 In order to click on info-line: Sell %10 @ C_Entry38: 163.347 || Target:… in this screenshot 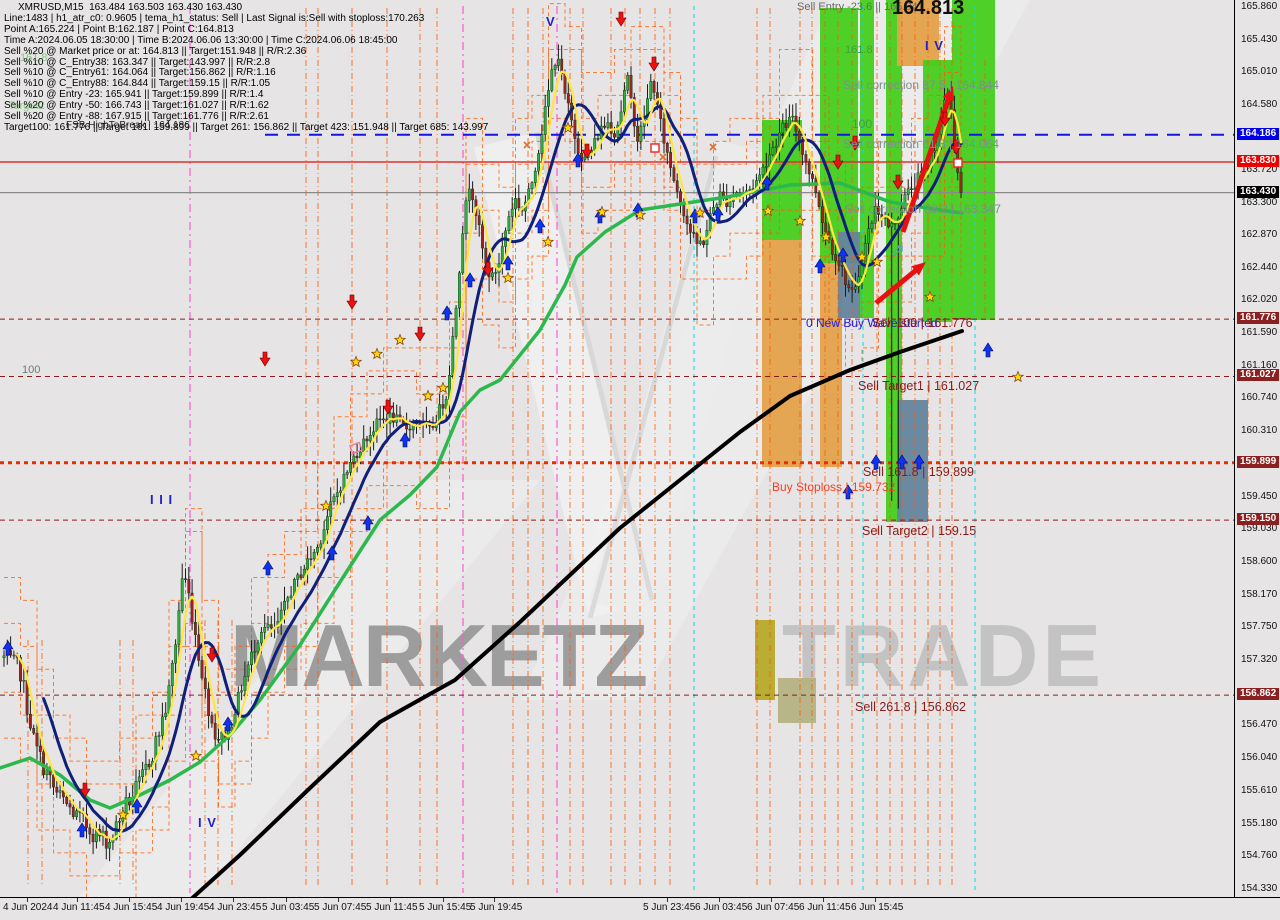, I will do `click(137, 62)`.